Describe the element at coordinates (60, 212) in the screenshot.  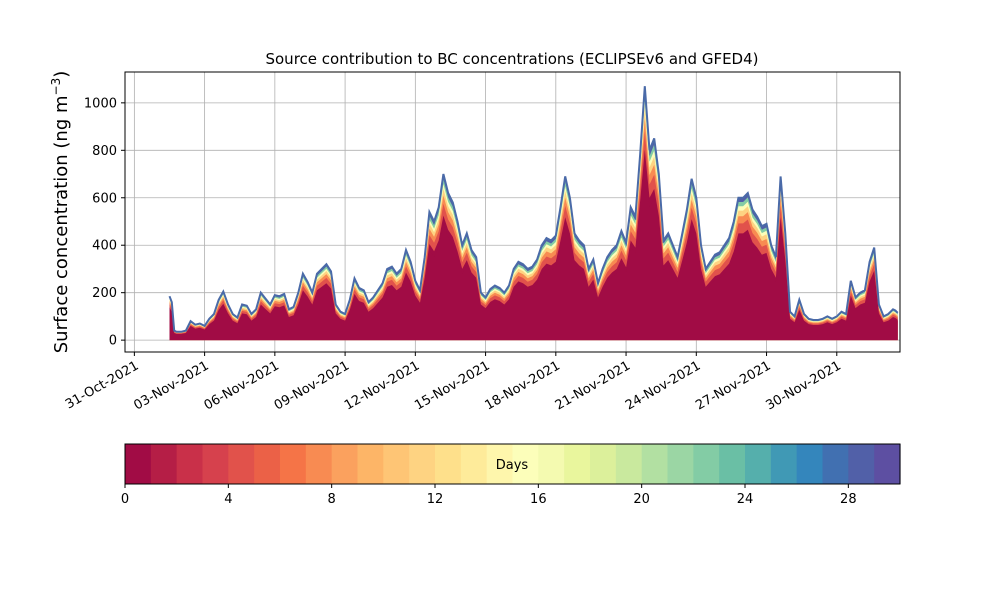
I see `y-axis-label: Surface concentration (ng m−3)` at that location.